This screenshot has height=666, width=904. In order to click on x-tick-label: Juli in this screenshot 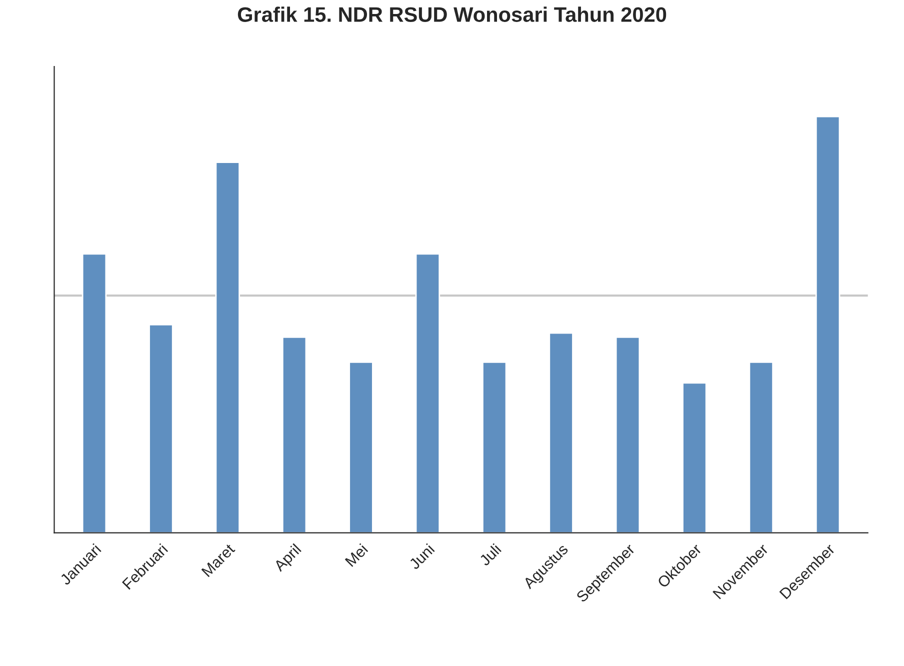, I will do `click(490, 554)`.